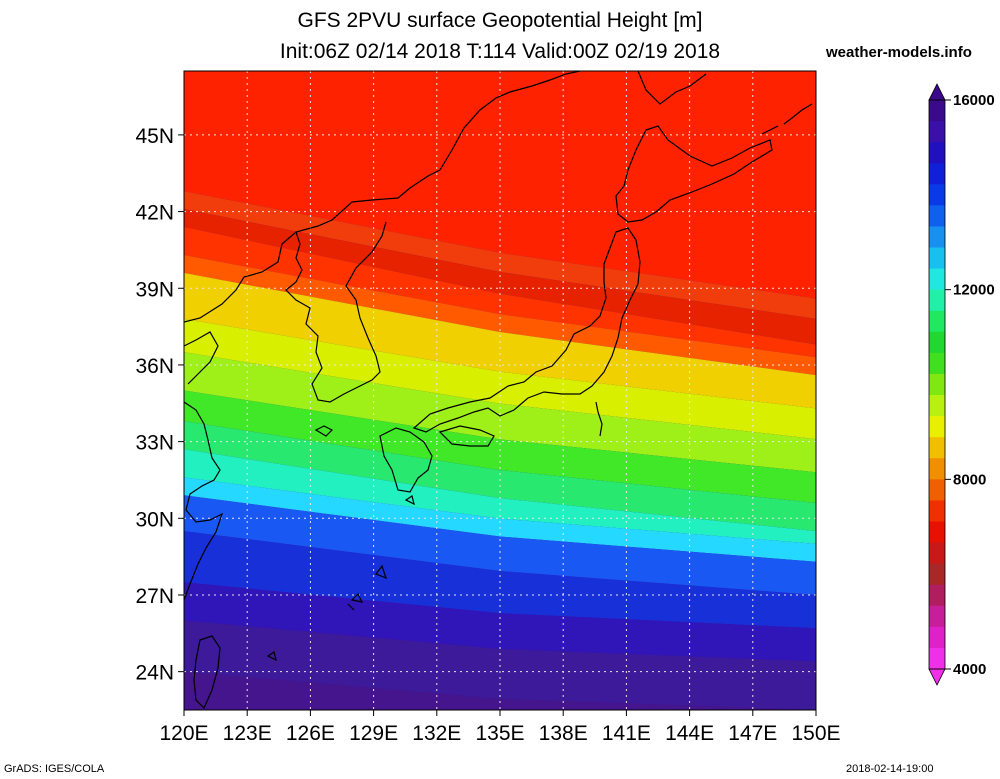 The height and width of the screenshot is (779, 1000). What do you see at coordinates (500, 20) in the screenshot?
I see `map-title: GFS 2PVU surface Geopotential Height [m]` at bounding box center [500, 20].